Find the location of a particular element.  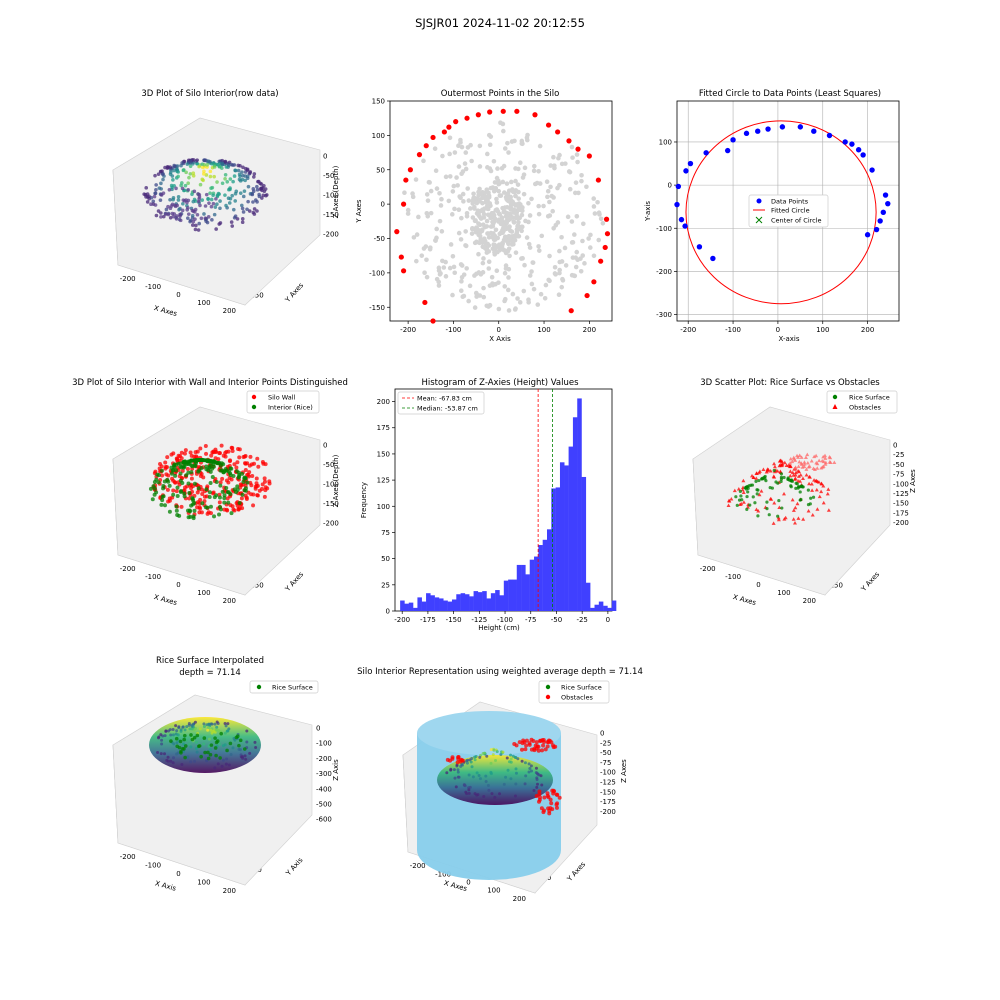

p4-legend-wall-marker is located at coordinates (254, 397).